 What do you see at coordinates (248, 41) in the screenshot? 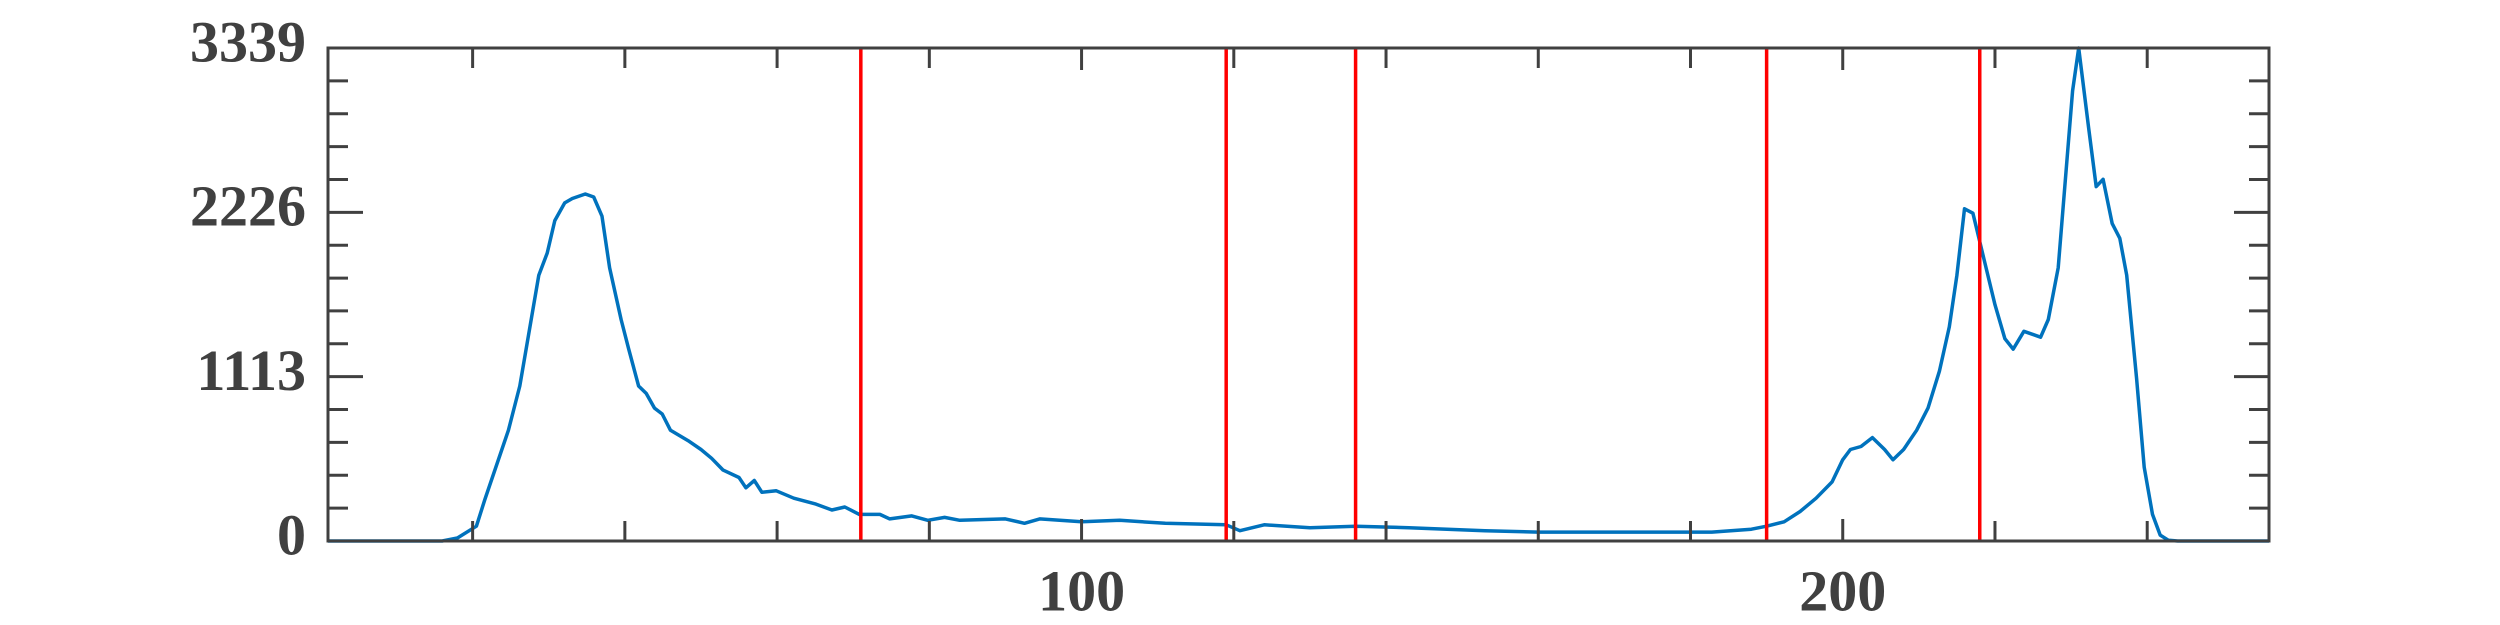
I see `y-tick-label: 3339` at bounding box center [248, 41].